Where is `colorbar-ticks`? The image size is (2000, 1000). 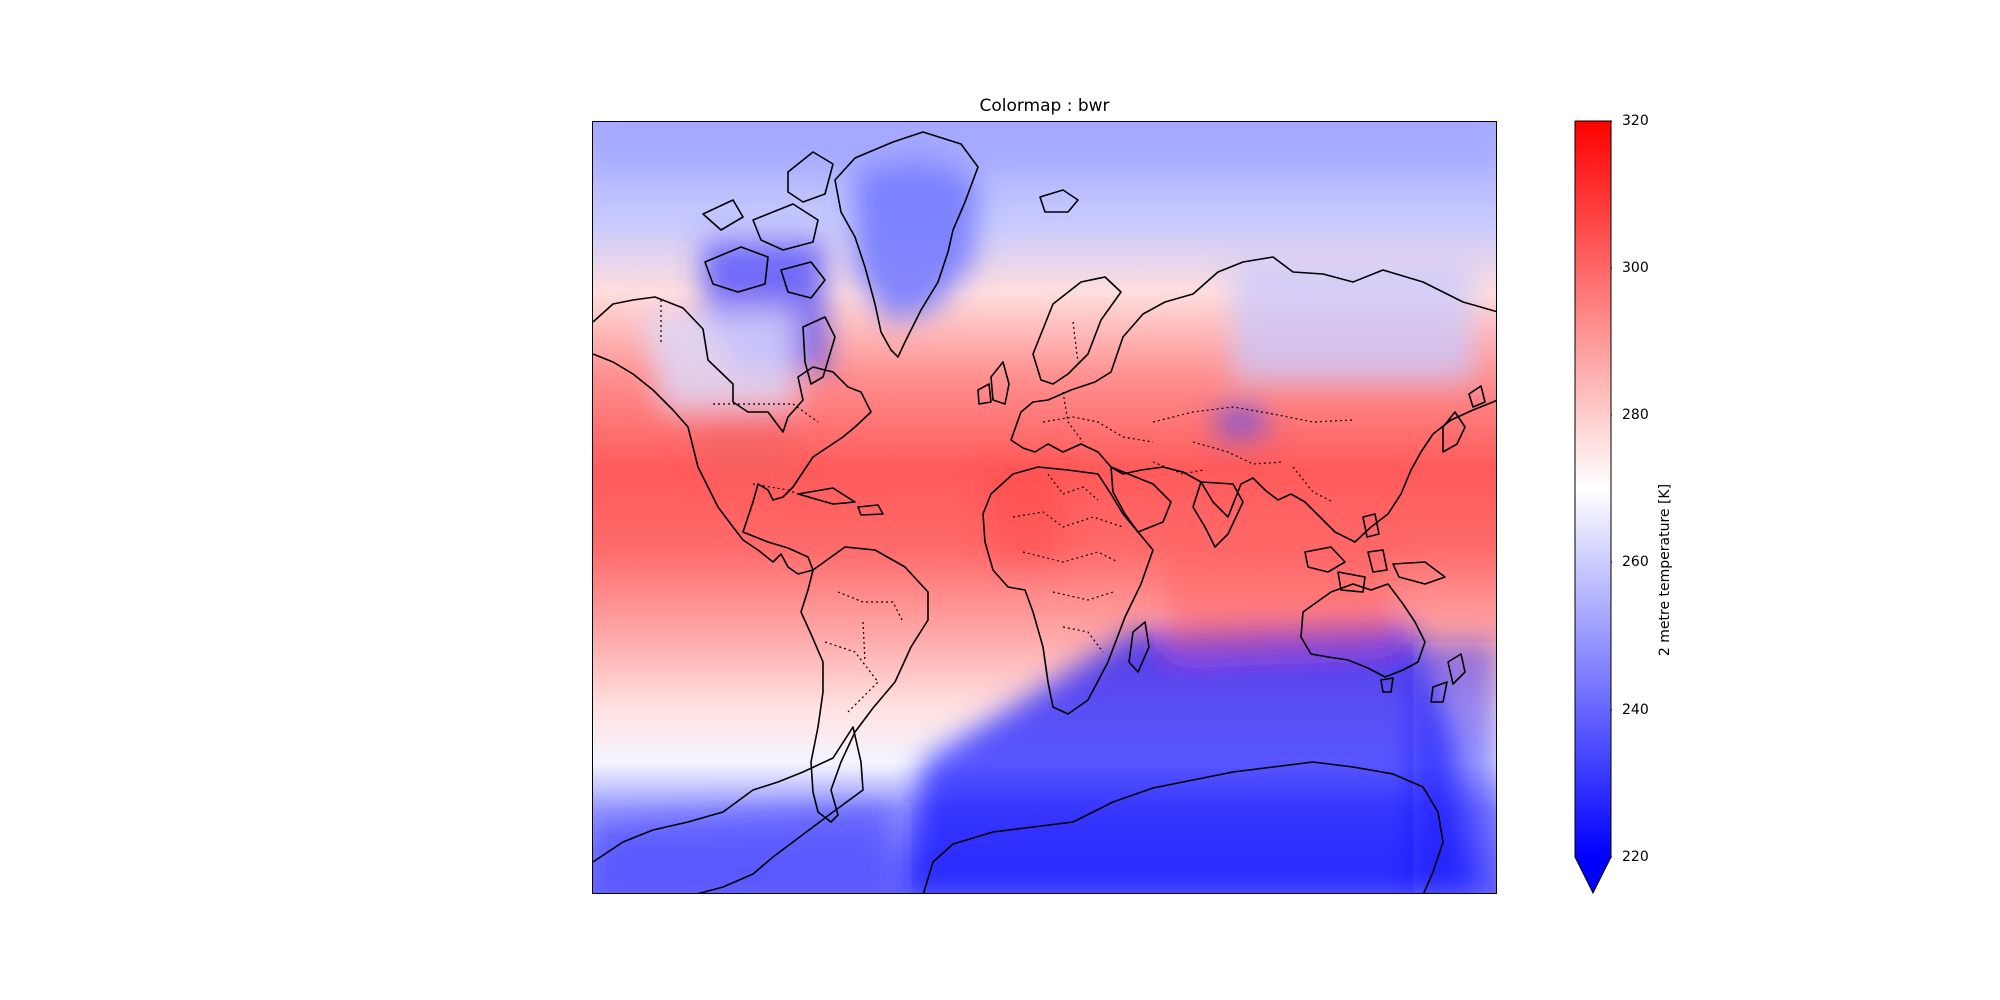 colorbar-ticks is located at coordinates (1611, 489).